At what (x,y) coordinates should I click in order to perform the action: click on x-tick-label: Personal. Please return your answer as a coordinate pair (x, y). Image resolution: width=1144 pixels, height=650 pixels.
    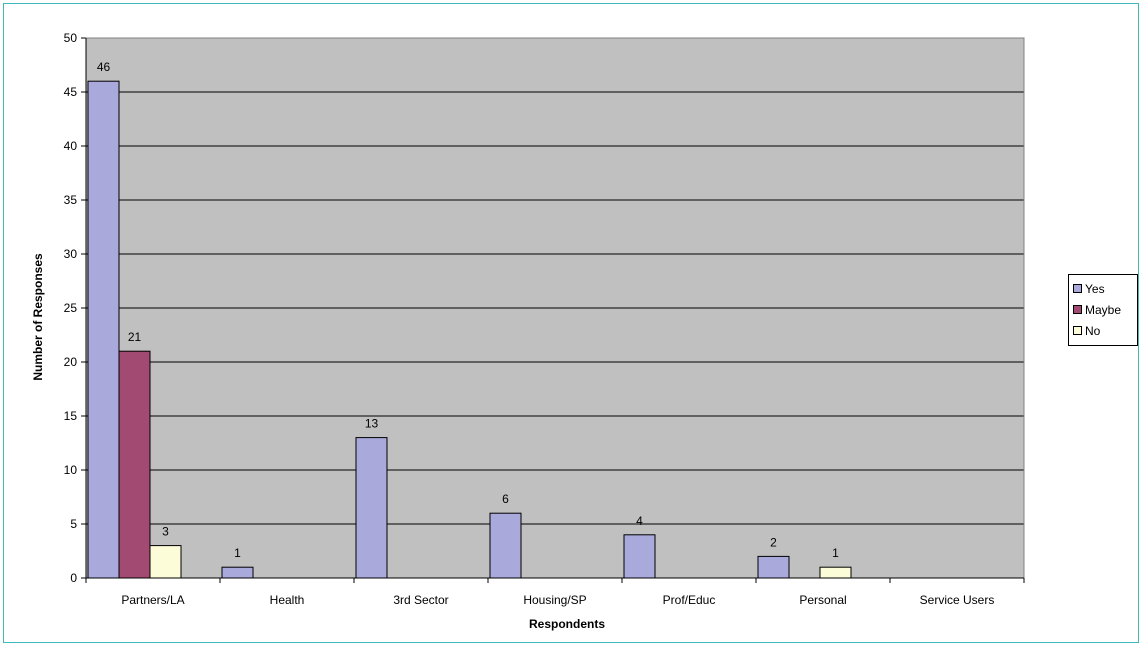
    Looking at the image, I should click on (822, 600).